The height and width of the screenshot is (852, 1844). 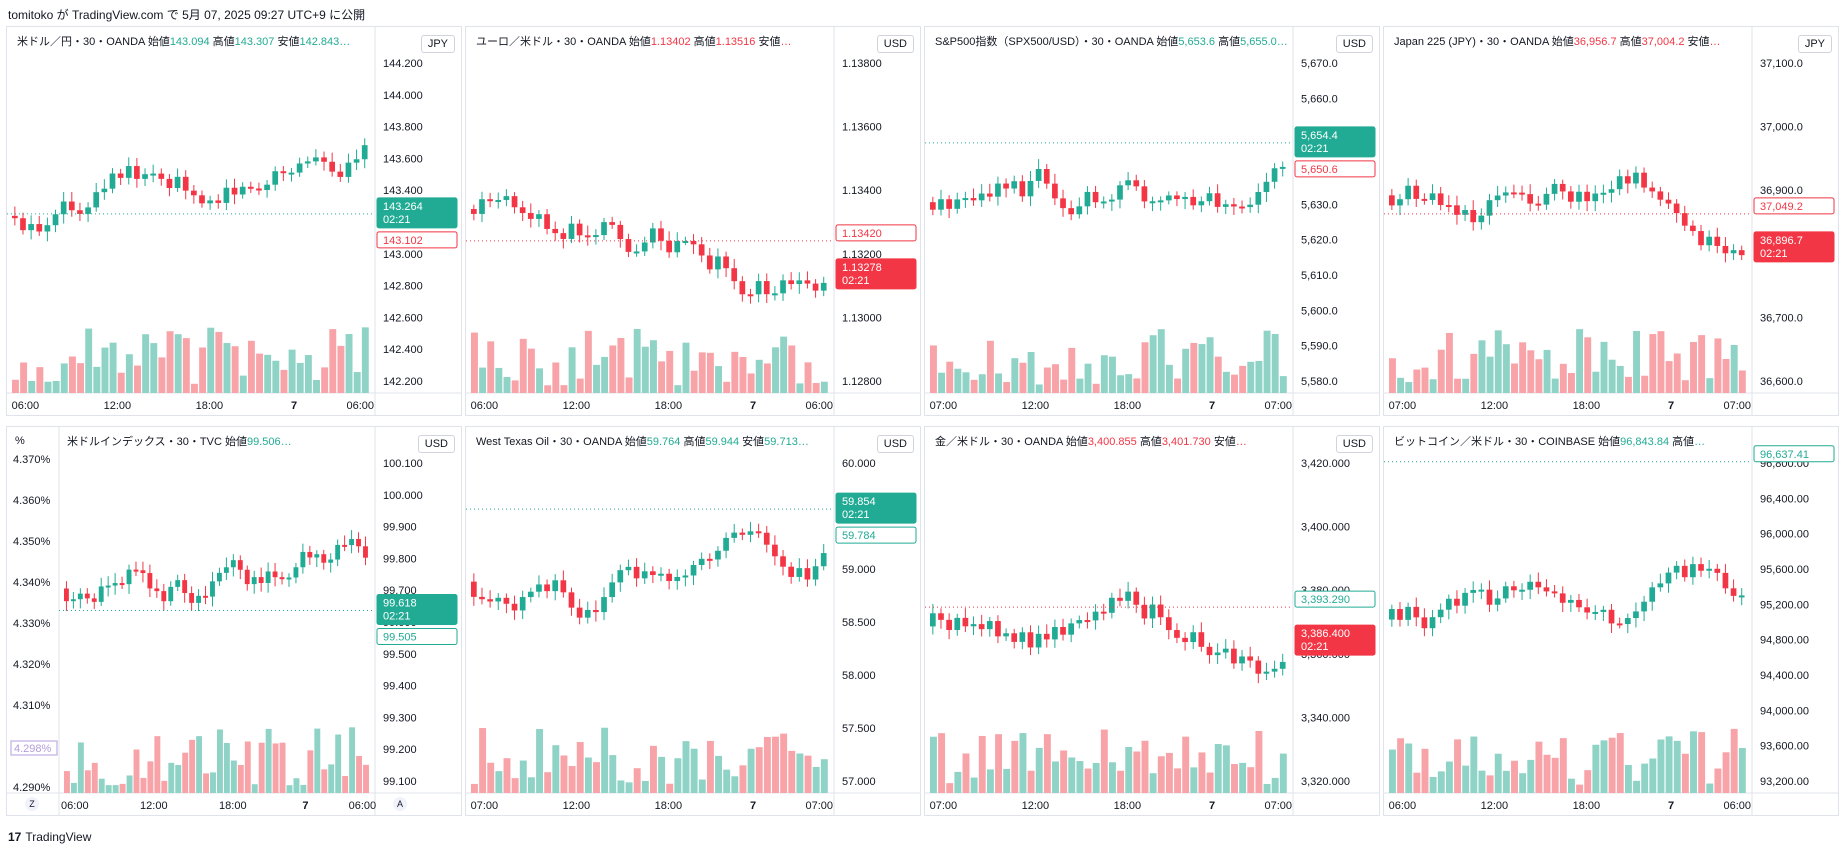 What do you see at coordinates (1325, 634) in the screenshot?
I see `price-tag-value: 3,386.400` at bounding box center [1325, 634].